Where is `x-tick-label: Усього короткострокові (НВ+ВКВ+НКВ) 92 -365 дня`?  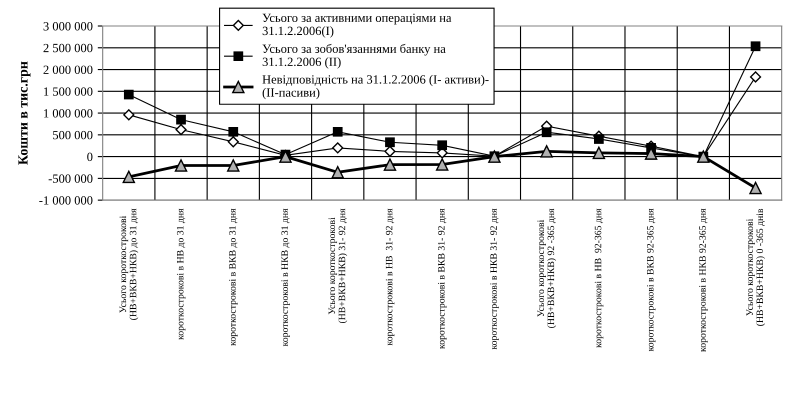 x-tick-label: Усього короткострокові (НВ+ВКВ+НКВ) 92 -365 дня is located at coordinates (546, 268).